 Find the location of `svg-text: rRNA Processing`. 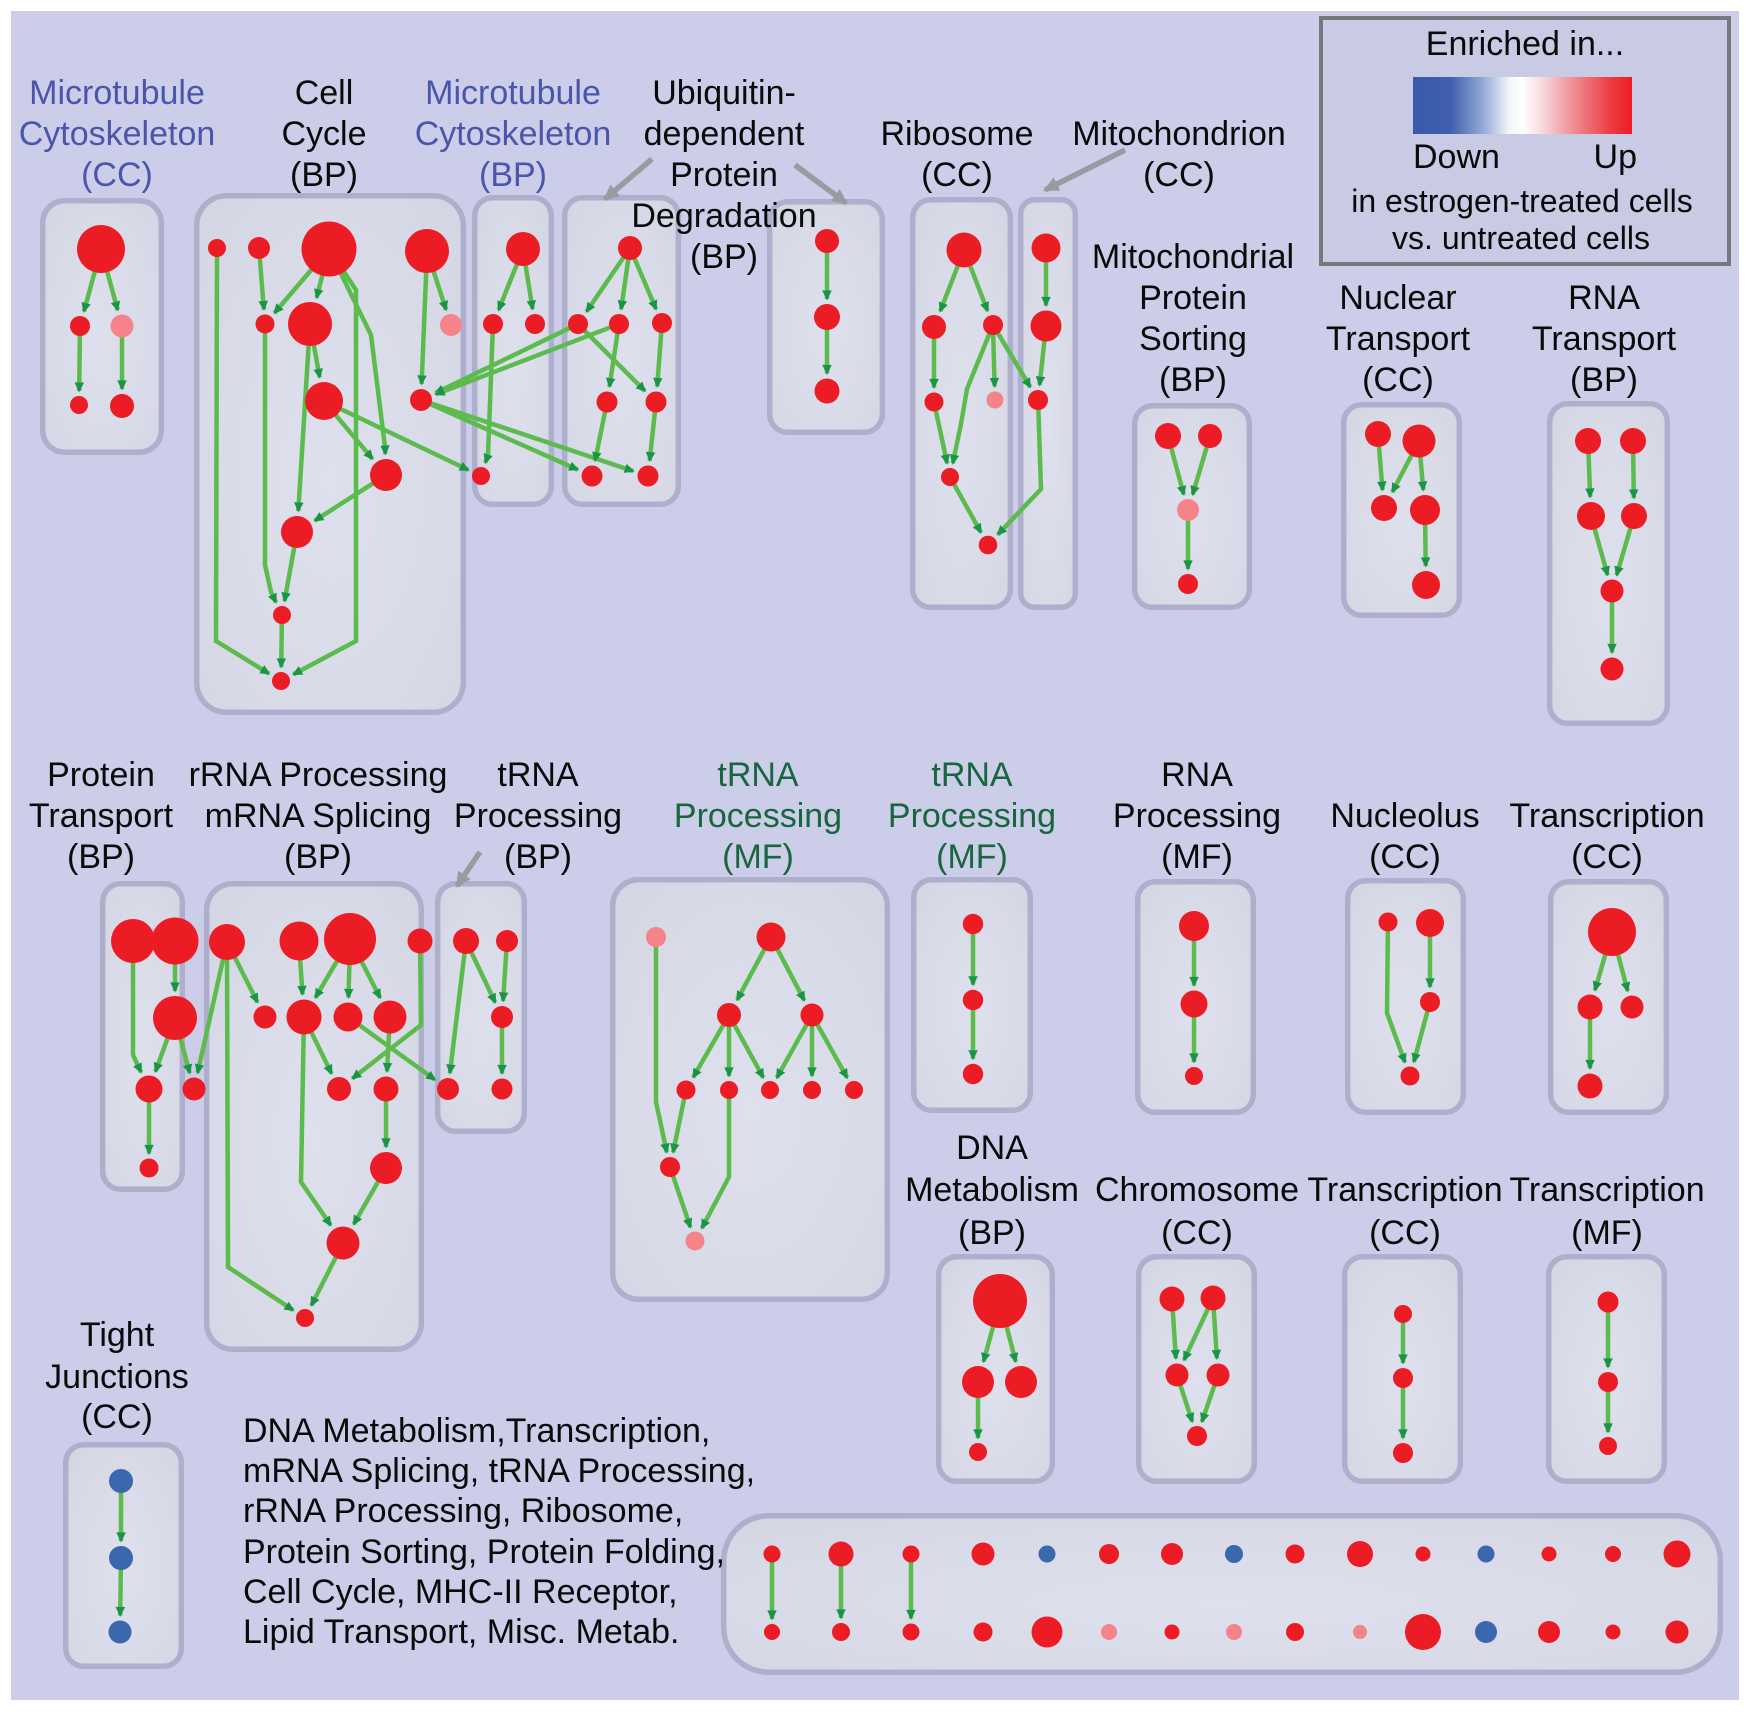

svg-text: rRNA Processing is located at coordinates (318, 775).